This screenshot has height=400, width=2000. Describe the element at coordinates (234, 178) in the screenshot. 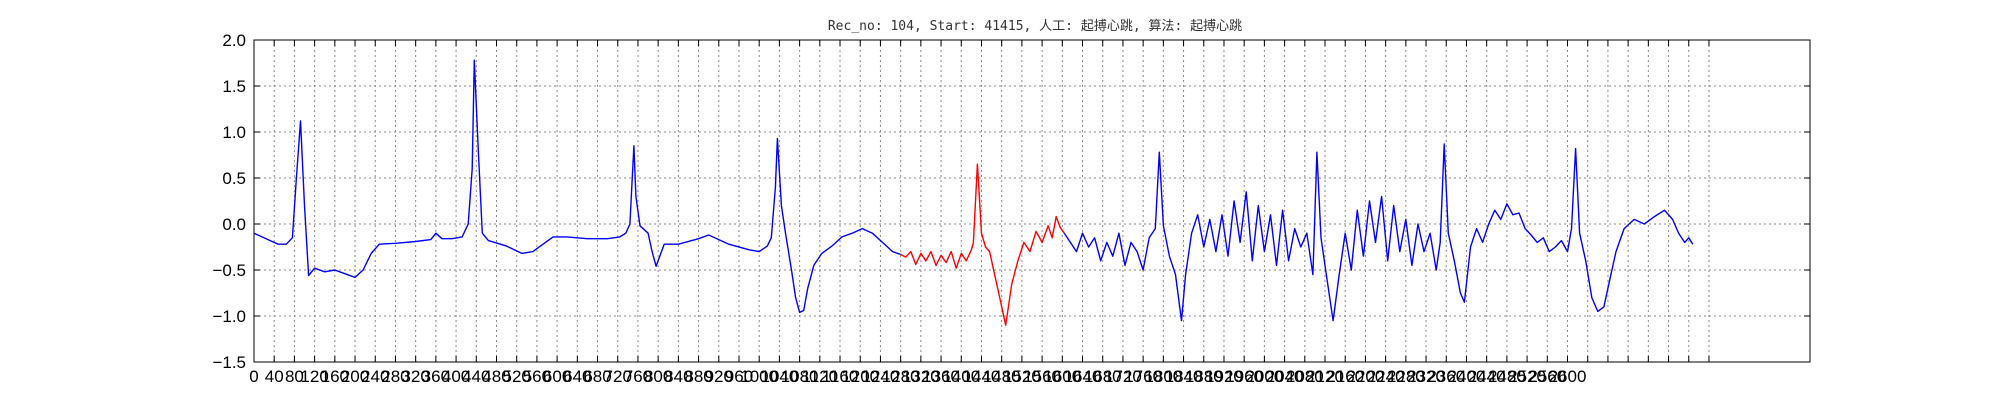

I see `y-tick-label: 0.5` at that location.